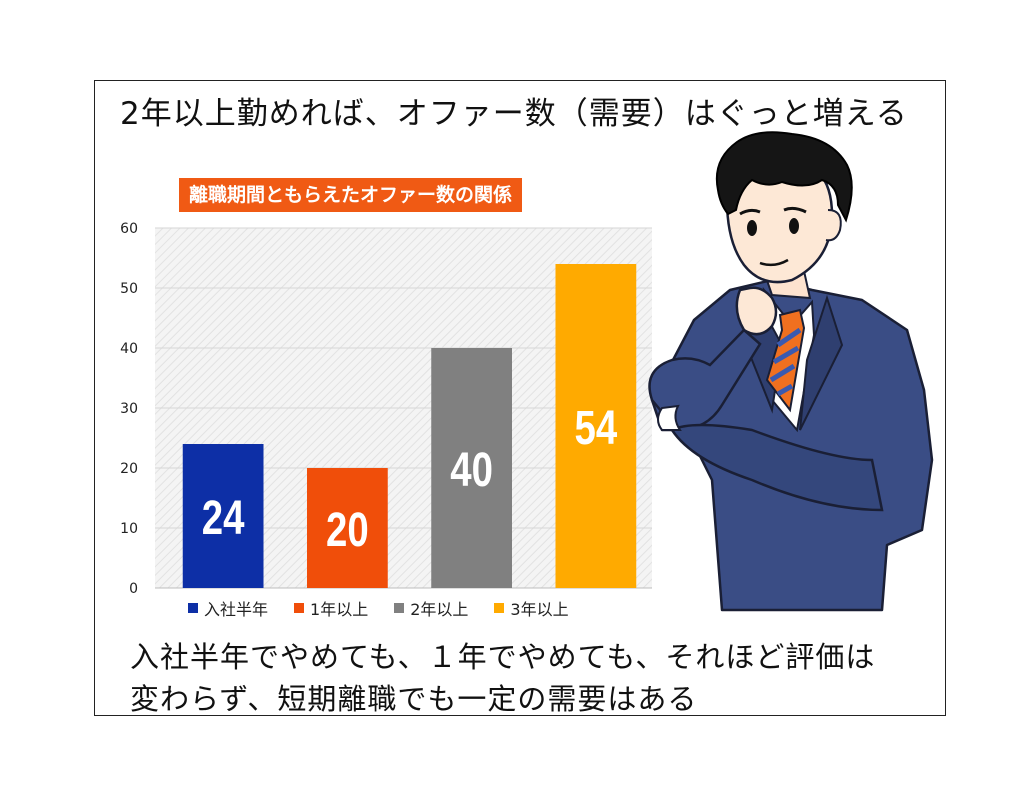 This screenshot has height=791, width=1024. I want to click on bar-data-label: 40, so click(471, 470).